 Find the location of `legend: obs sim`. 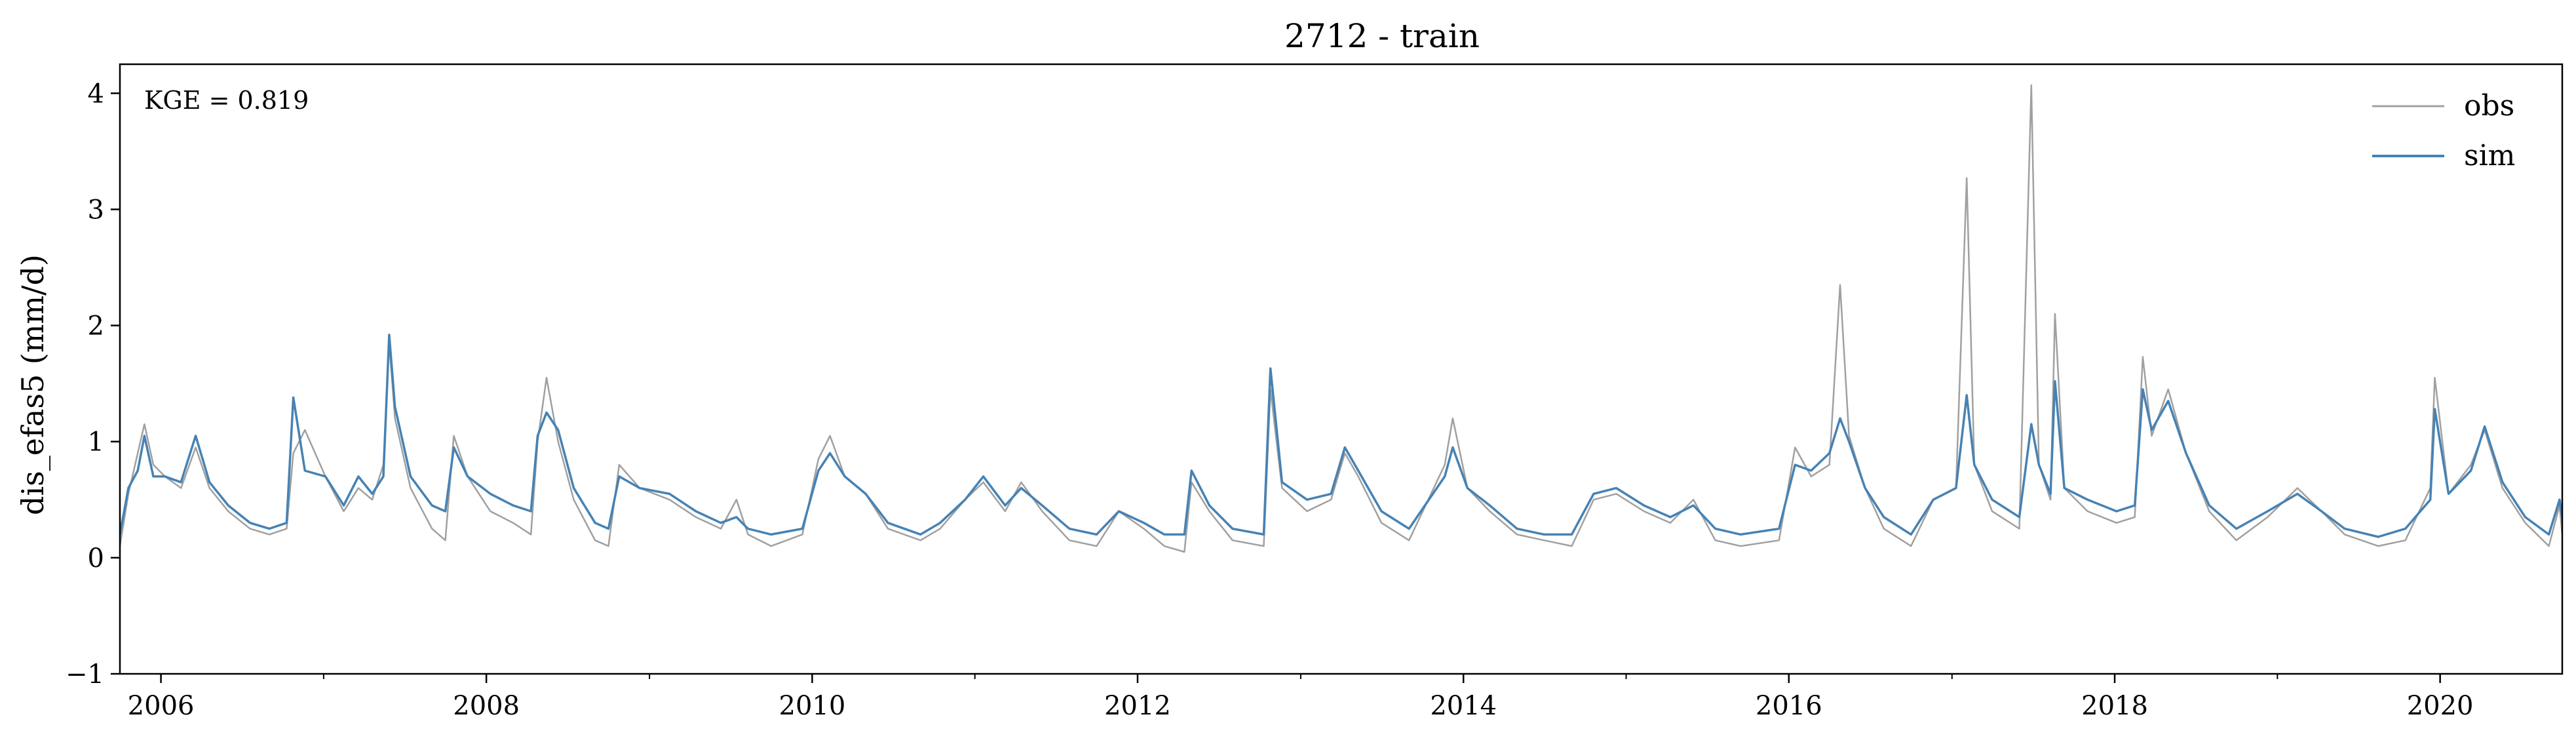

legend: obs sim is located at coordinates (2443, 130).